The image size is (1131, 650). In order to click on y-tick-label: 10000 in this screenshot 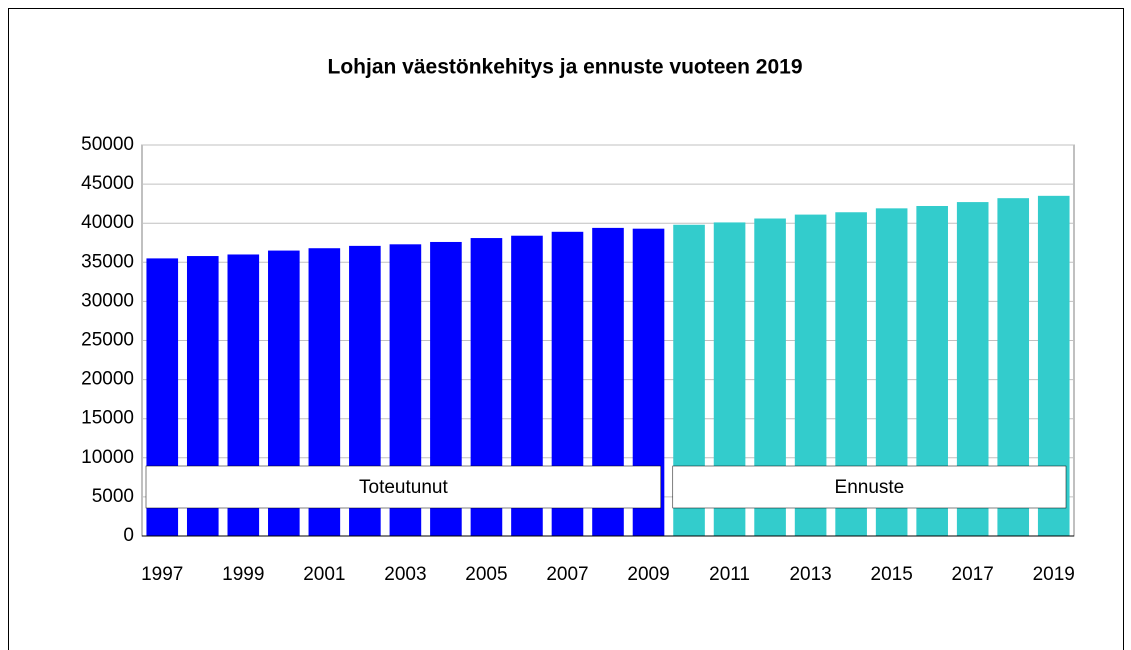, I will do `click(107, 457)`.